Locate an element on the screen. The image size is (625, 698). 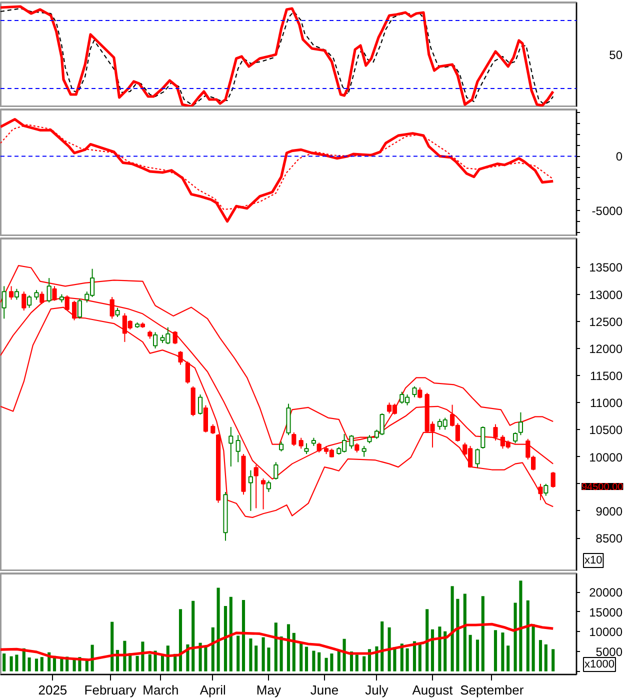
line-series is located at coordinates (277, 642).